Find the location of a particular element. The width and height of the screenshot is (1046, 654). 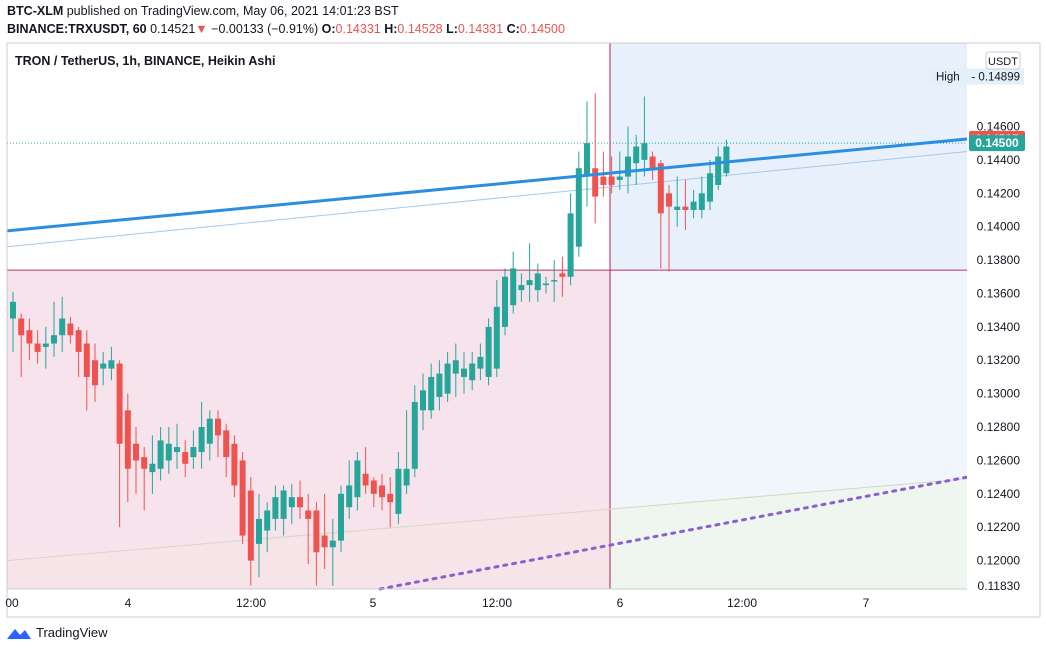

close-value: 0.14500 is located at coordinates (542, 29).